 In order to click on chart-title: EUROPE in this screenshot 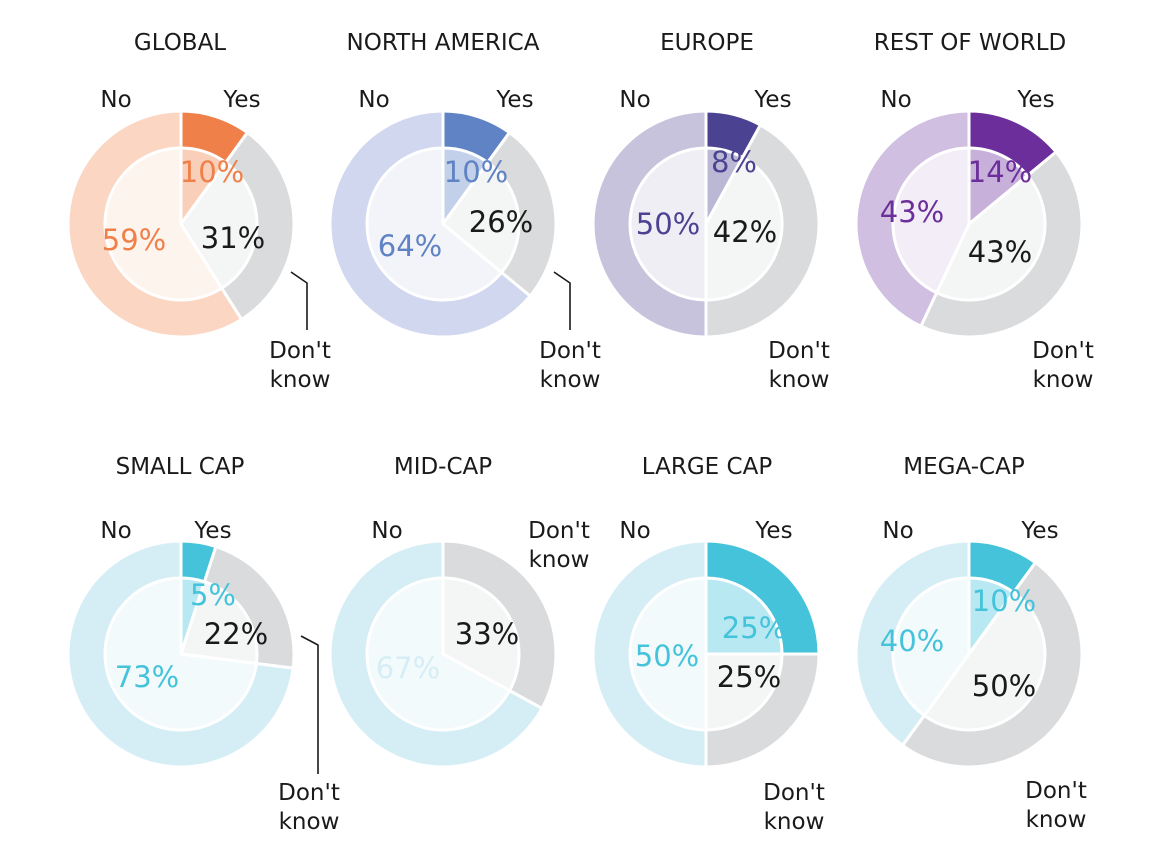, I will do `click(707, 43)`.